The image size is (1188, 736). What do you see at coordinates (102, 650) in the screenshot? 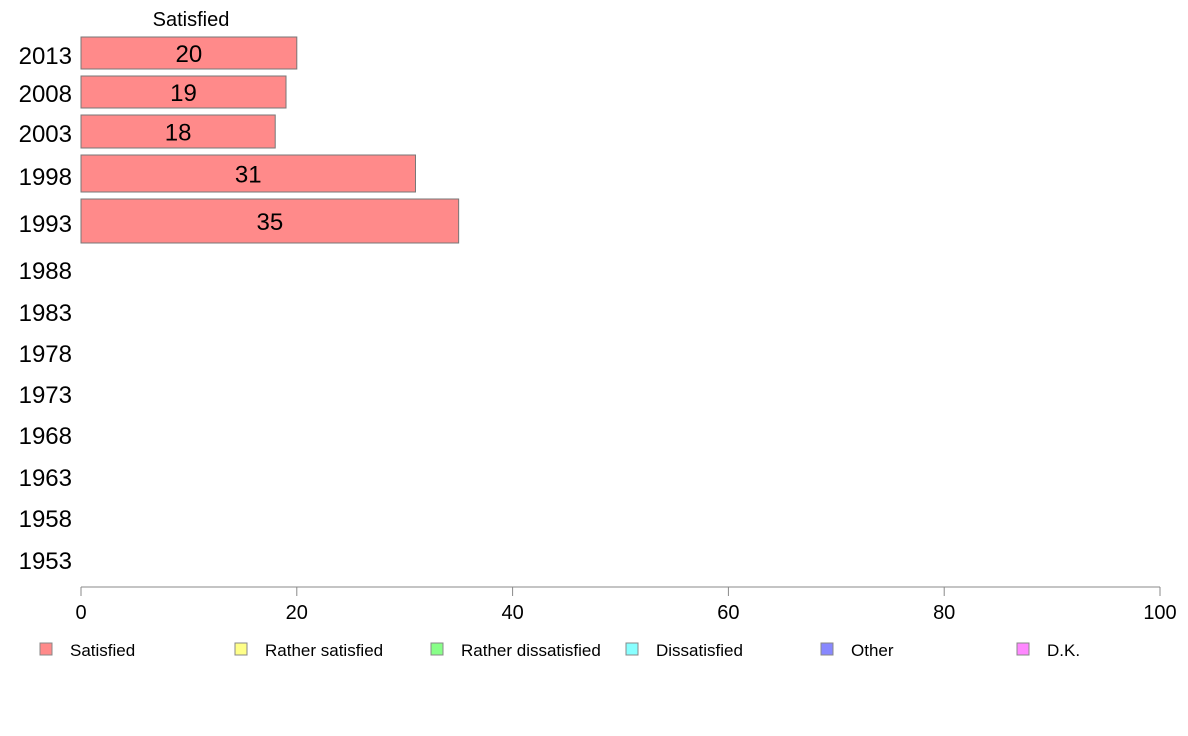
I see `legend-label-0: Satisfied` at bounding box center [102, 650].